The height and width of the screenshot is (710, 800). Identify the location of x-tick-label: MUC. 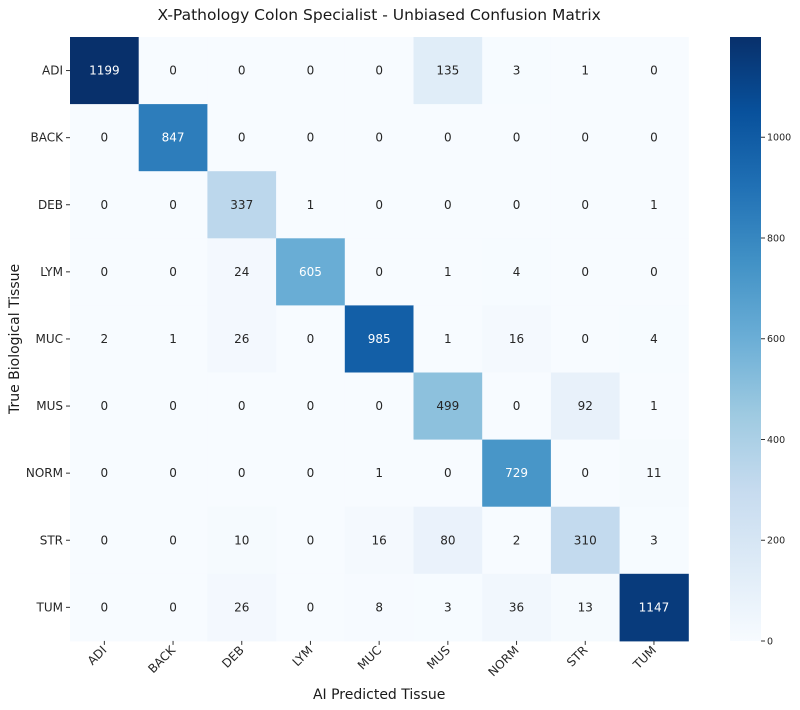
(369, 657).